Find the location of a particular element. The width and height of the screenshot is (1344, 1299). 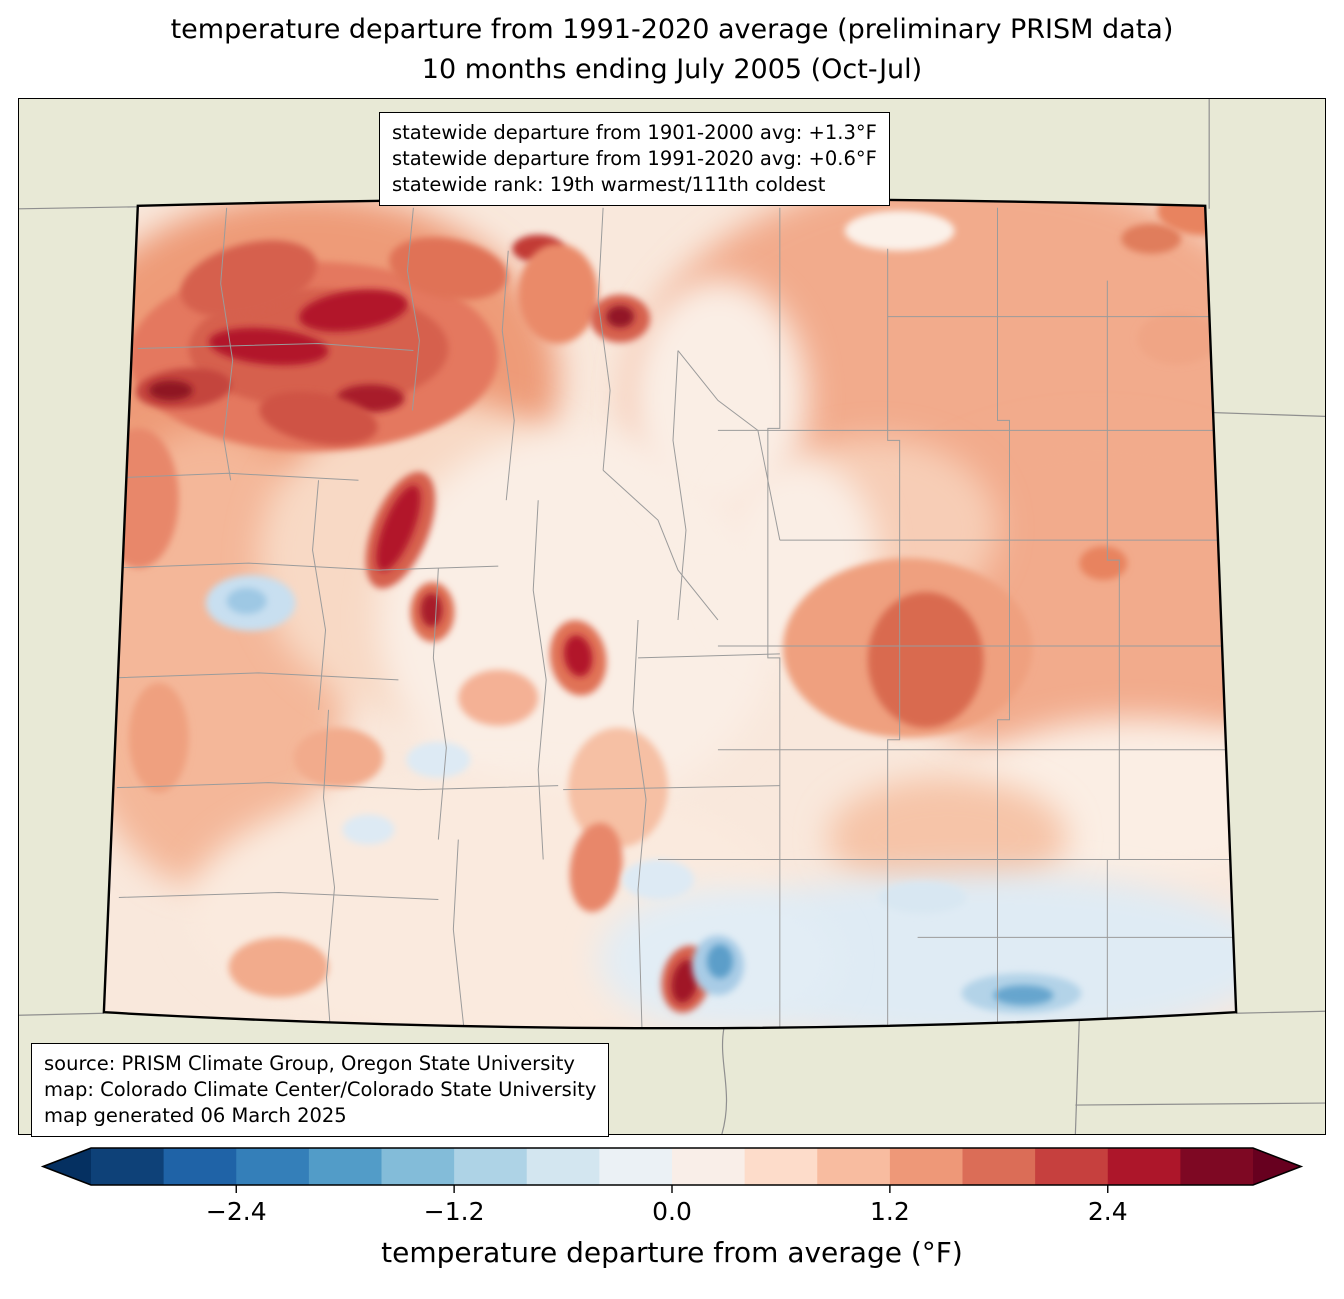

colorbar-scale: −2.4 −1.2 0.0 1.2 2.4 is located at coordinates (672, 1186).